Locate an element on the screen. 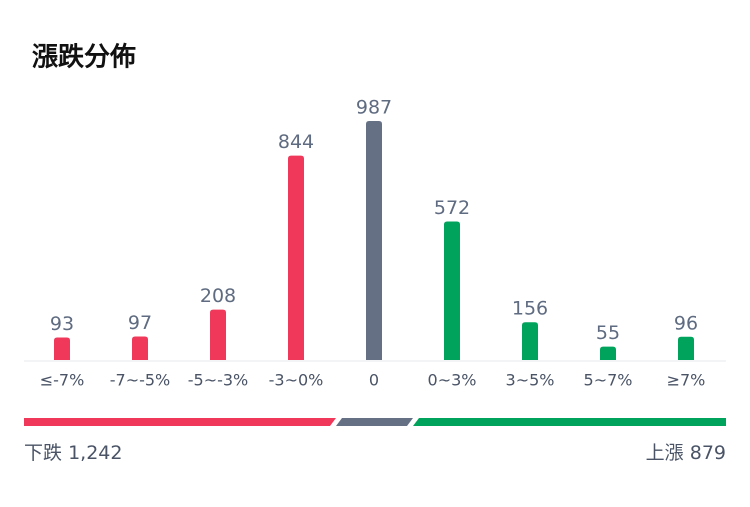  value-label: 572 is located at coordinates (452, 208).